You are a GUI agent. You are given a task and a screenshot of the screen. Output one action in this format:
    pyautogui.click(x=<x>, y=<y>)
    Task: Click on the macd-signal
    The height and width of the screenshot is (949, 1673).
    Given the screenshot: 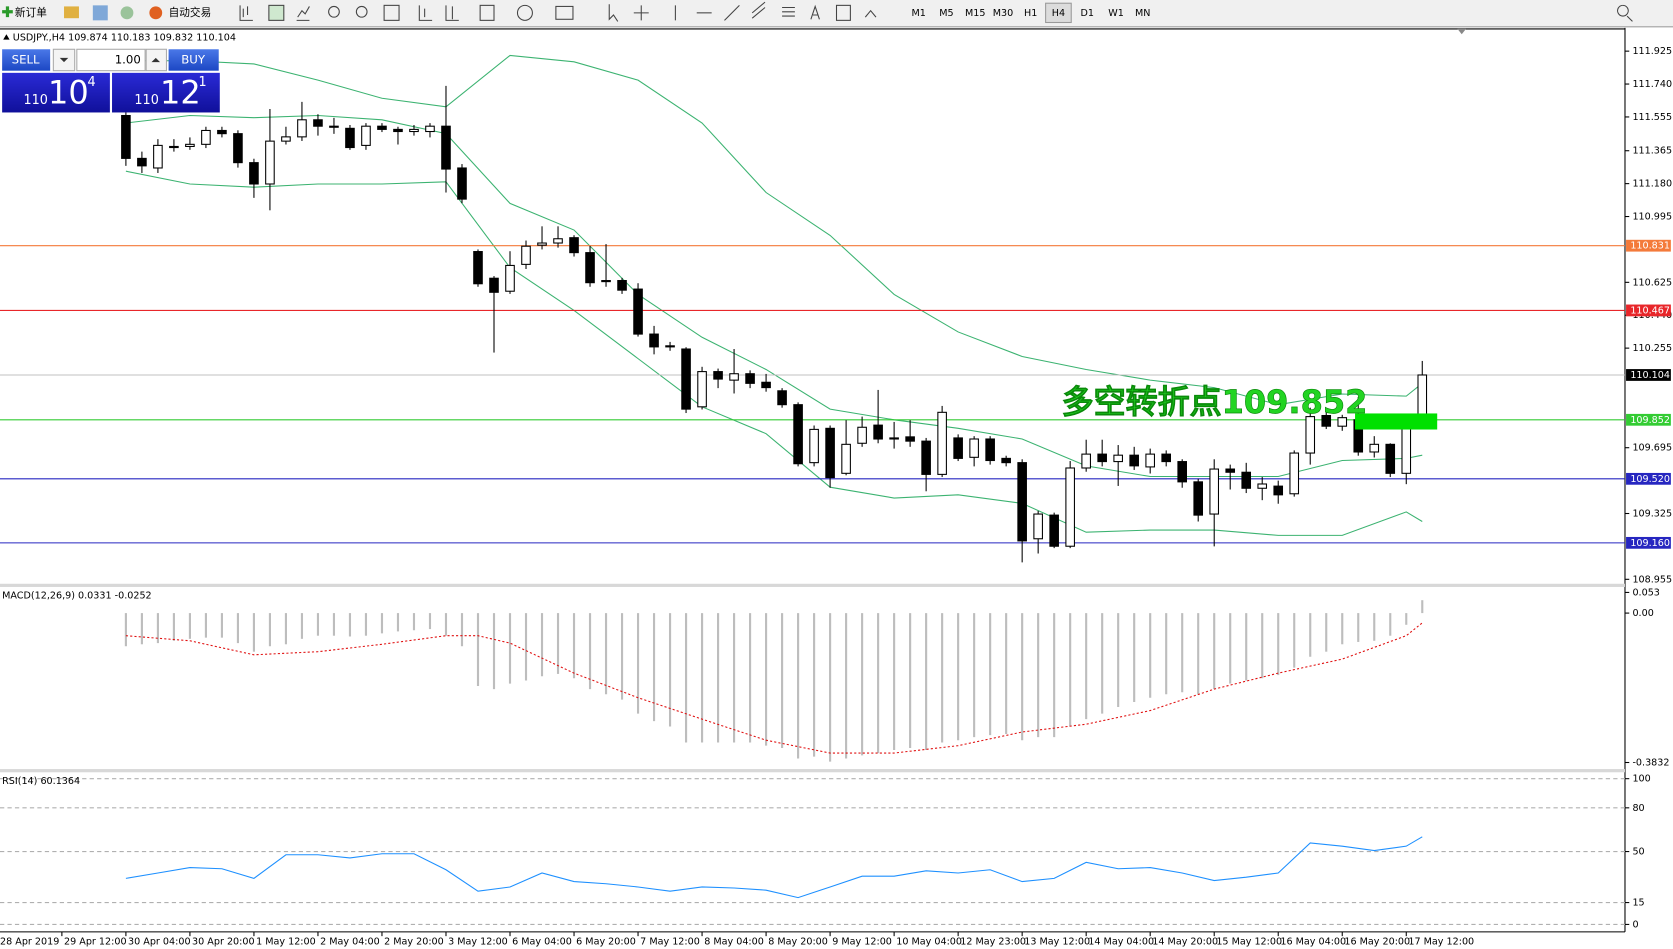 What is the action you would take?
    pyautogui.click(x=774, y=688)
    